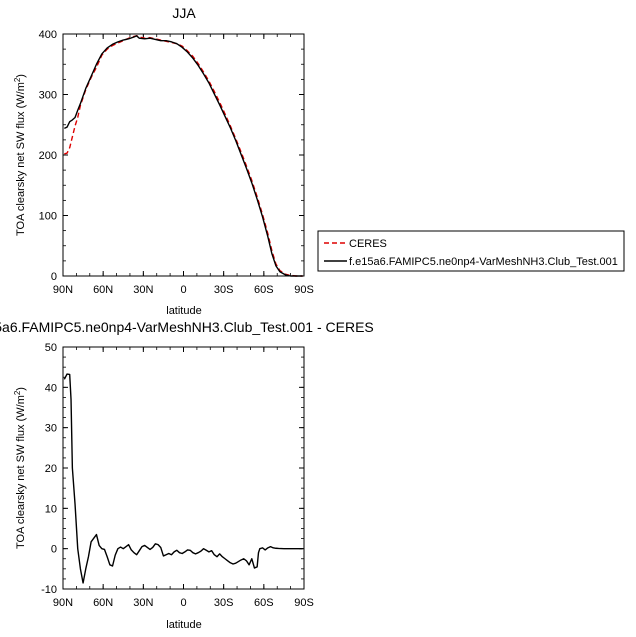 This screenshot has height=637, width=636. Describe the element at coordinates (51, 388) in the screenshot. I see `bottom-y-tick-label: 40` at that location.